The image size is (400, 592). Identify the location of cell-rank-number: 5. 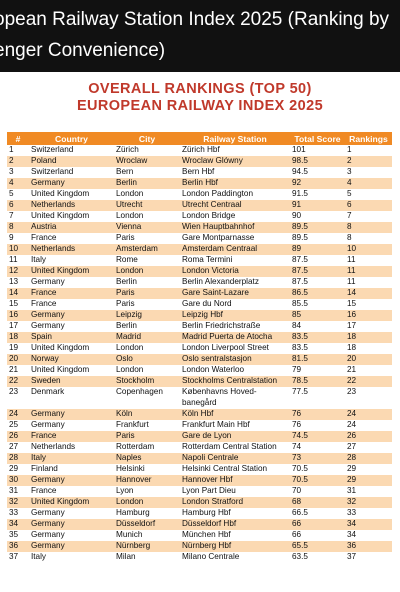
(18, 194).